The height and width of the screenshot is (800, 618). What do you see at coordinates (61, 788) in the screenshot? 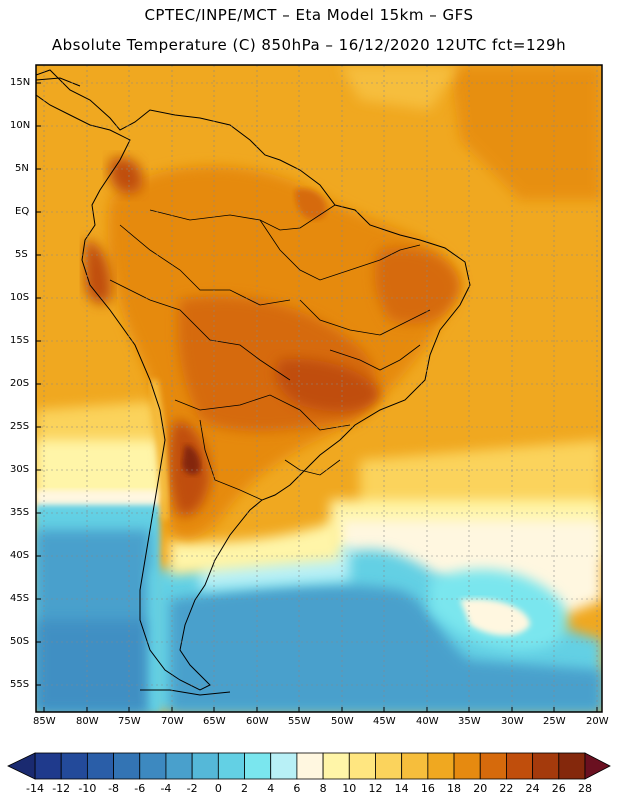
I see `colorbar-tick-label: -12` at bounding box center [61, 788].